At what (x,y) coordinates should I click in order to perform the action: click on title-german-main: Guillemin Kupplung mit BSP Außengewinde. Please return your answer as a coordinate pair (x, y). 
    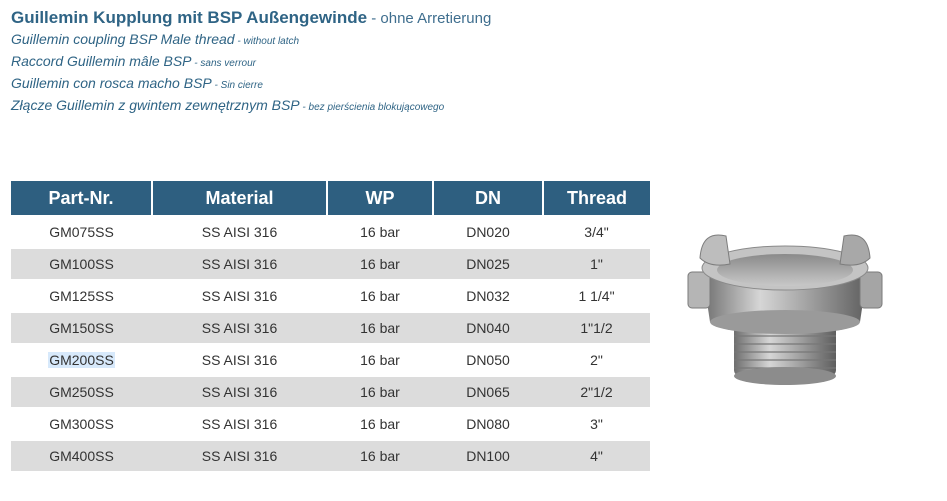
    Looking at the image, I should click on (189, 17).